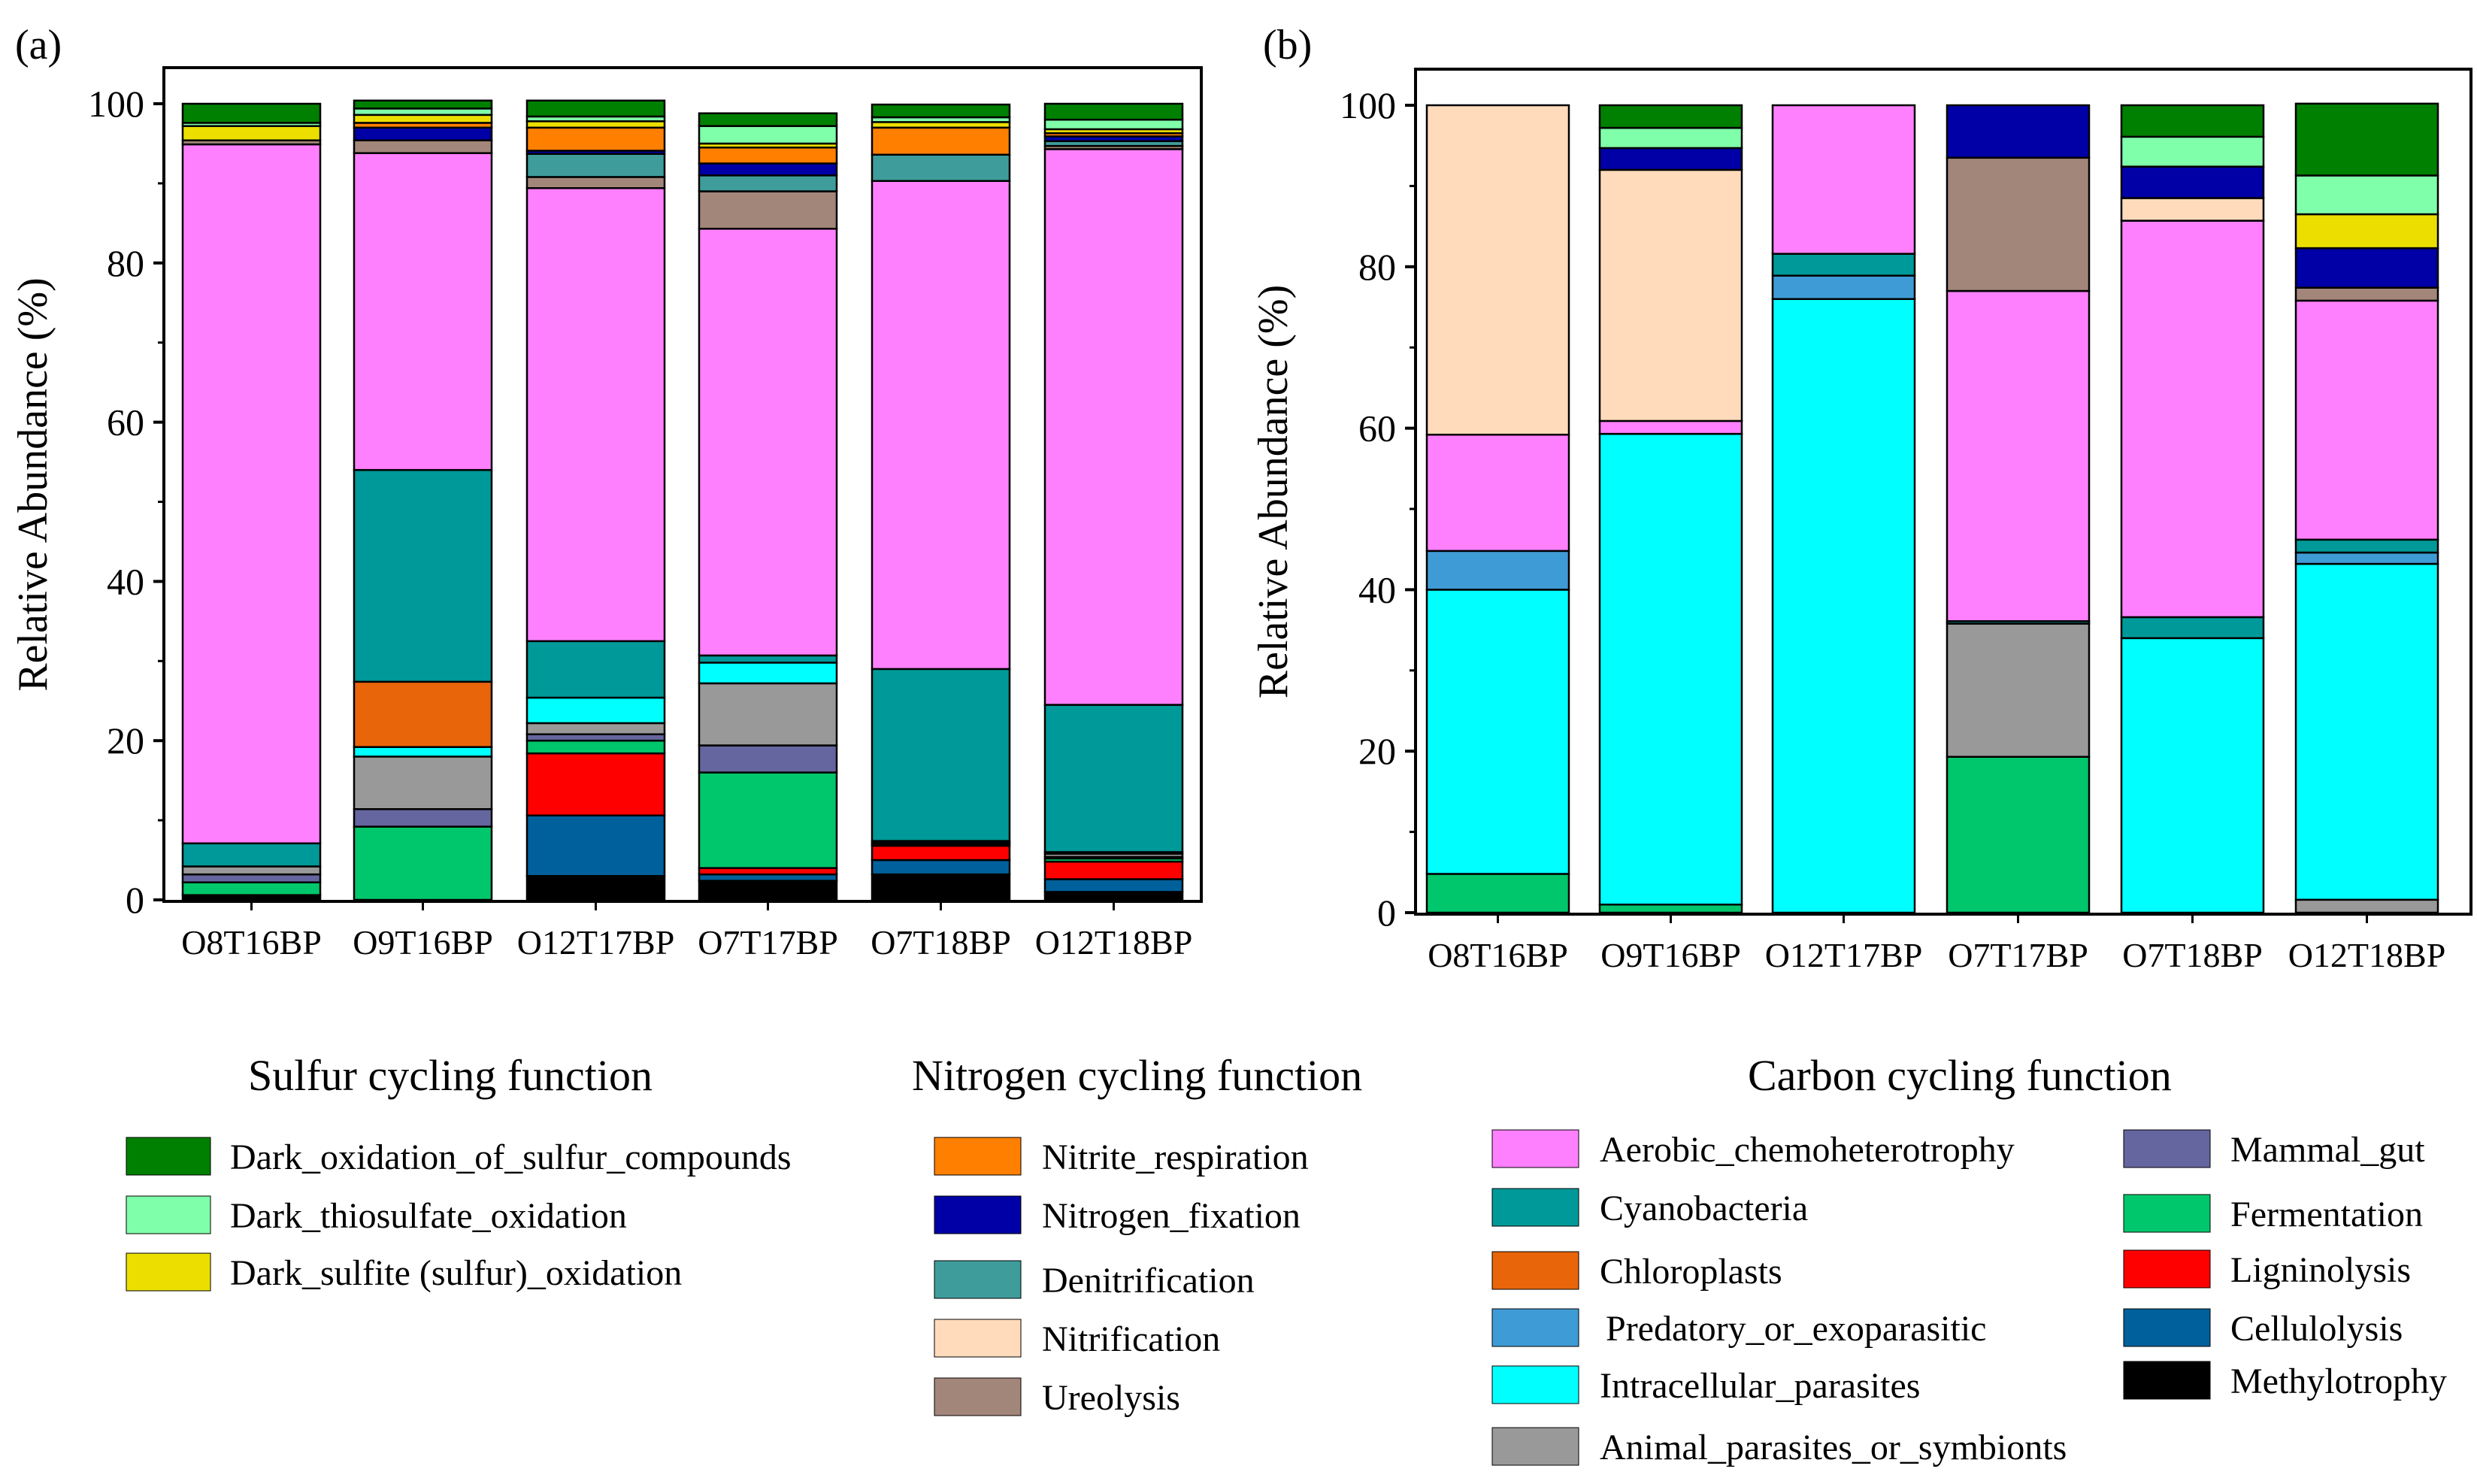 The width and height of the screenshot is (2477, 1484). What do you see at coordinates (1377, 428) in the screenshot?
I see `y-tick-label: 60` at bounding box center [1377, 428].